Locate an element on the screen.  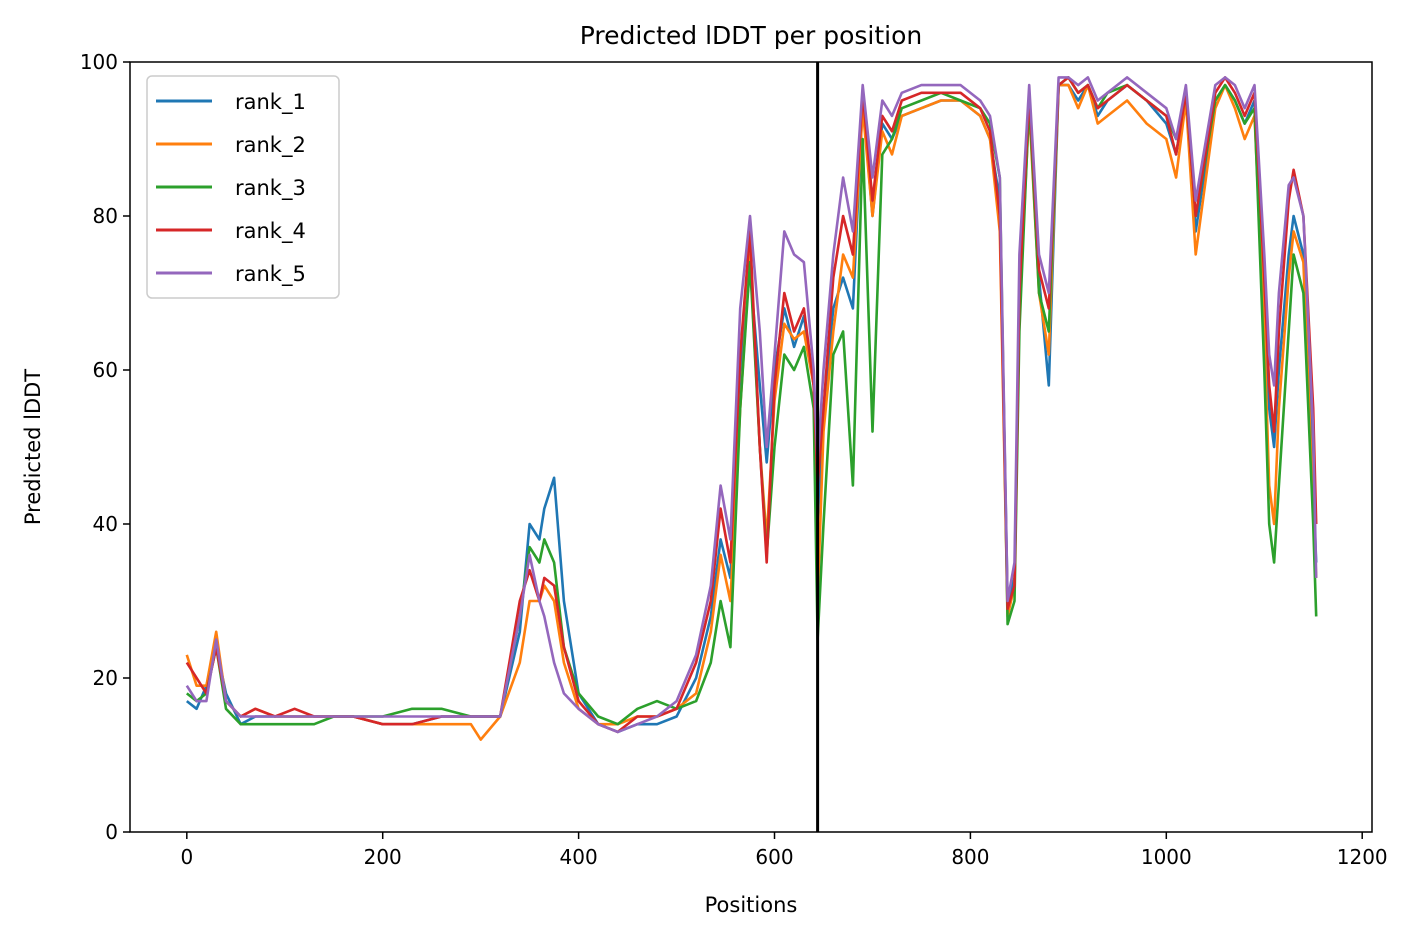
x-tick-label: 800 is located at coordinates (970, 857).